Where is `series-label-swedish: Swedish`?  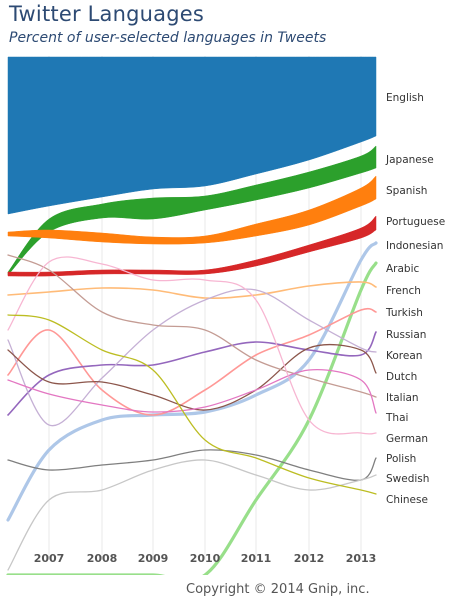 series-label-swedish: Swedish is located at coordinates (407, 479).